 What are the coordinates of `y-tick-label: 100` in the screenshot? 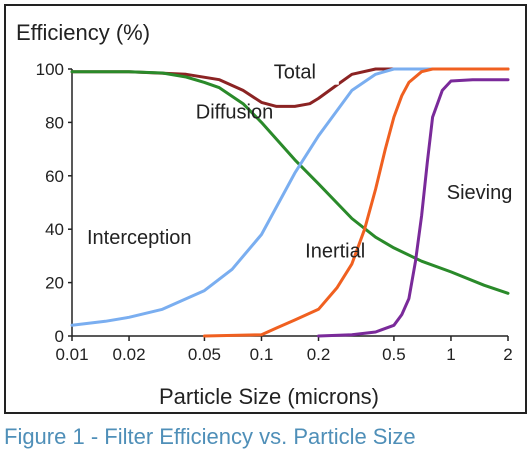 It's located at (50, 69).